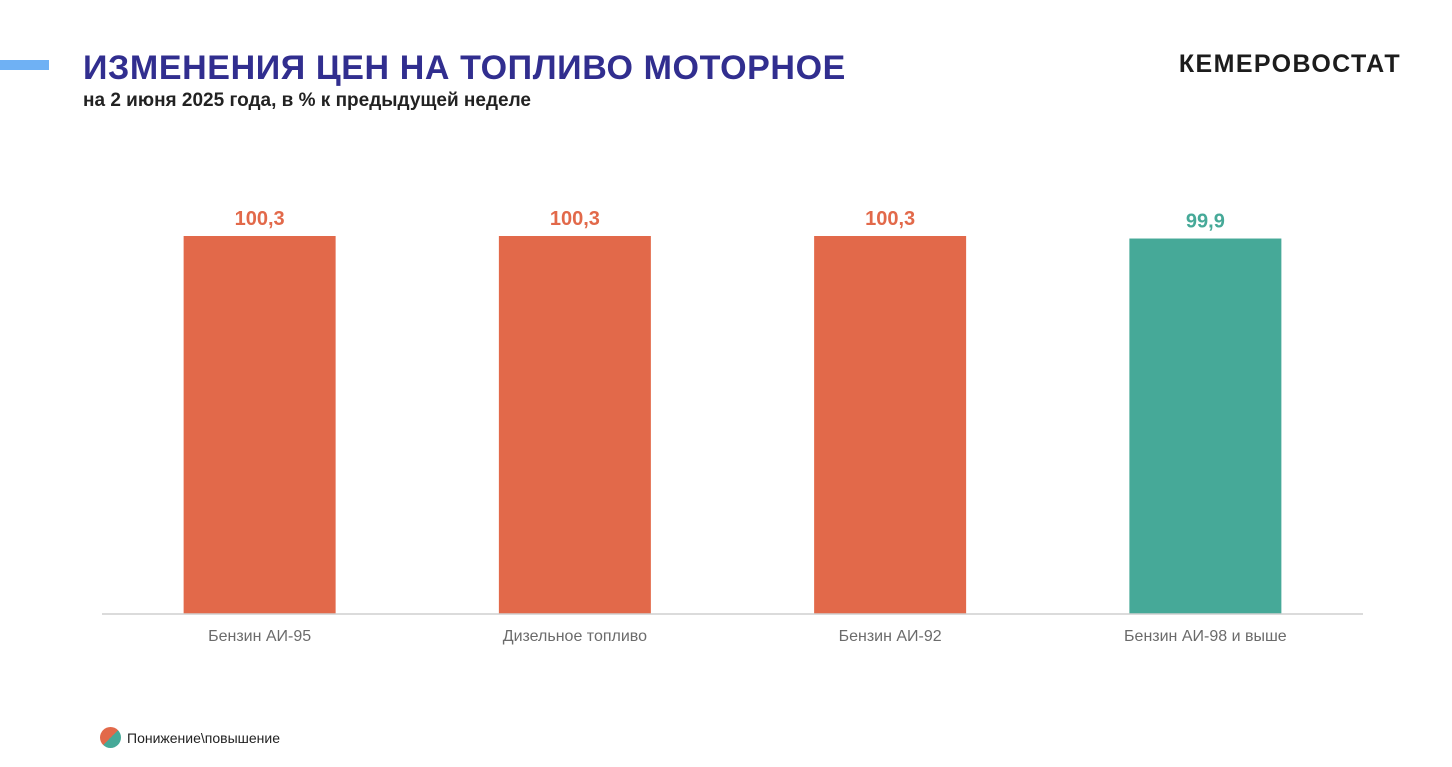 This screenshot has width=1452, height=767. What do you see at coordinates (575, 636) in the screenshot?
I see `x-tick-label: Дизельное топливо` at bounding box center [575, 636].